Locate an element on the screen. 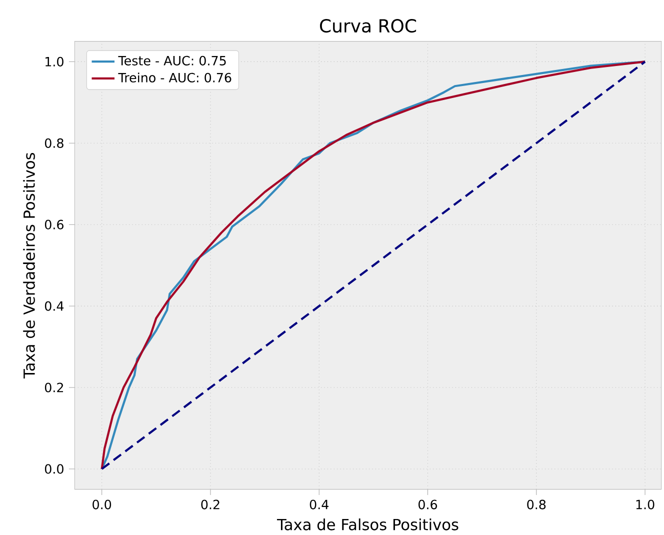 This screenshot has height=535, width=664. x-axis-title: Taxa de Falsos Positivos is located at coordinates (367, 524).